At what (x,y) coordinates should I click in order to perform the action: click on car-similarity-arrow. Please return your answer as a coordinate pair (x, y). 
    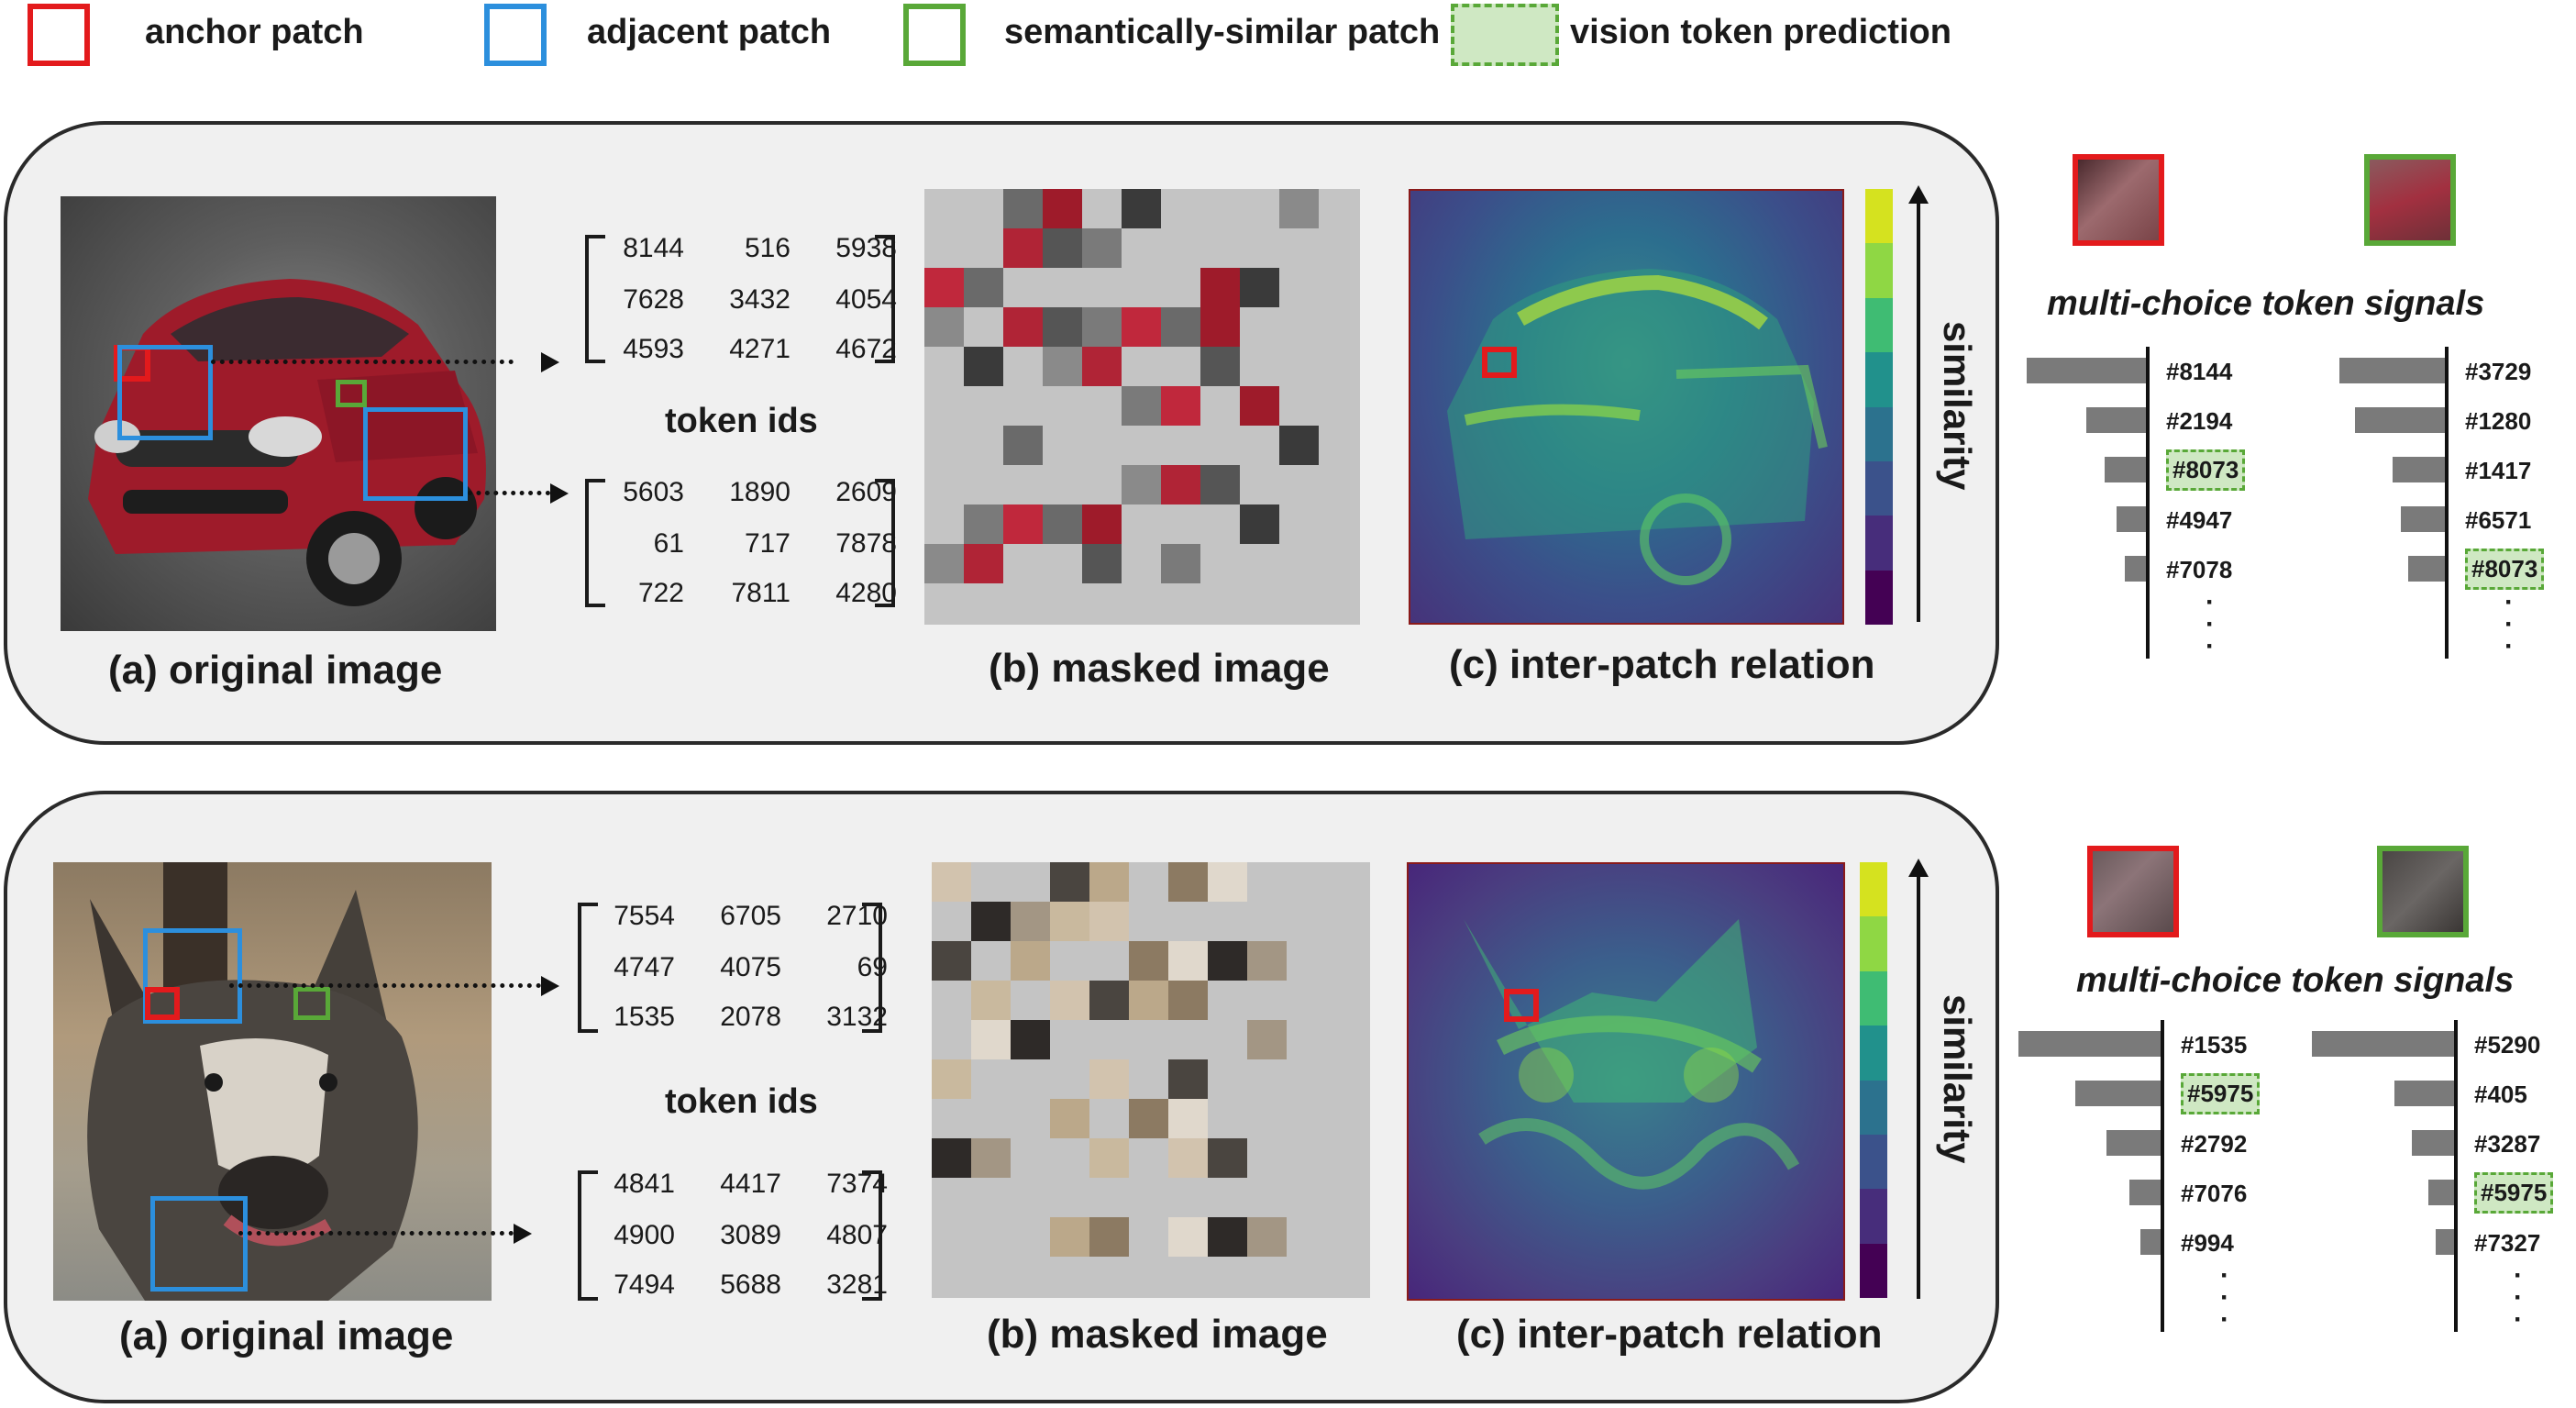
    Looking at the image, I should click on (1918, 413).